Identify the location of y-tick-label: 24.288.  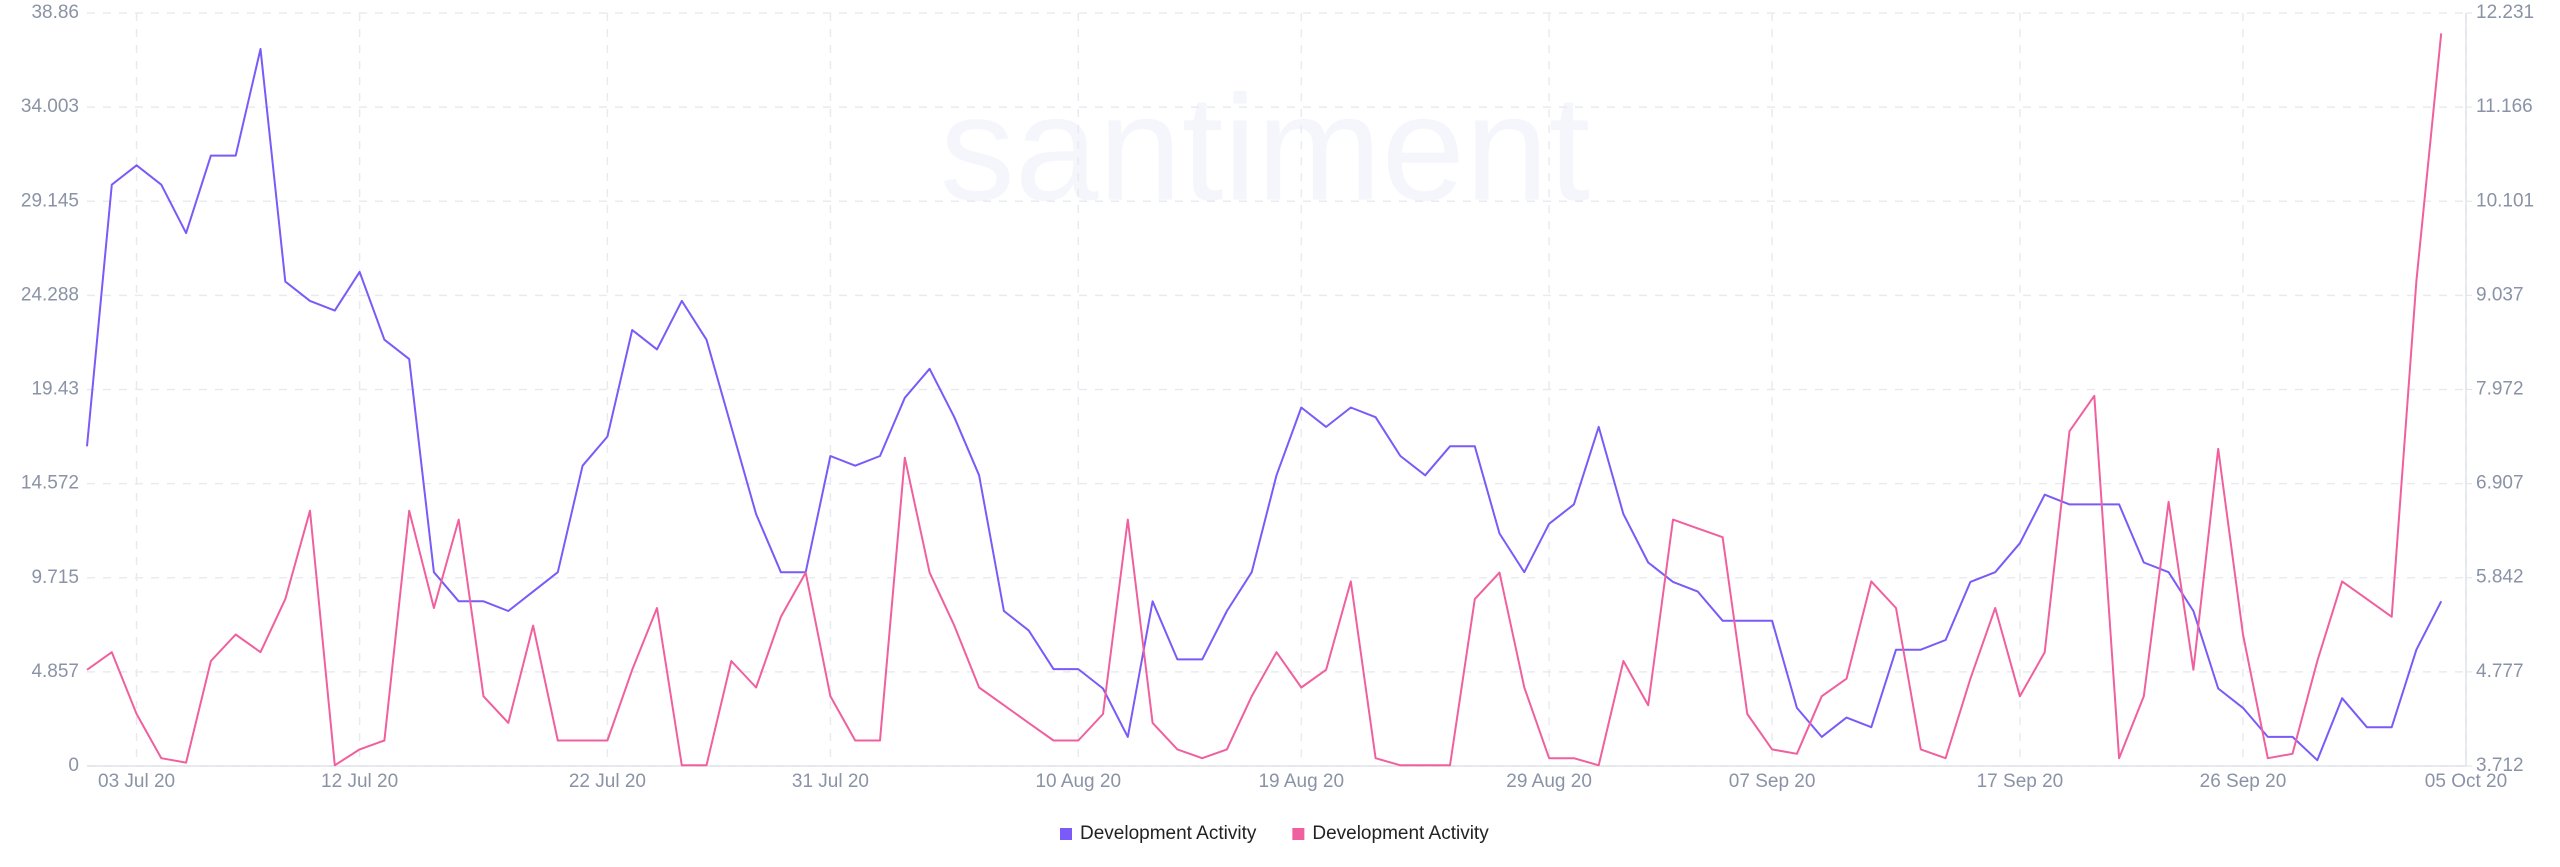
(50, 294).